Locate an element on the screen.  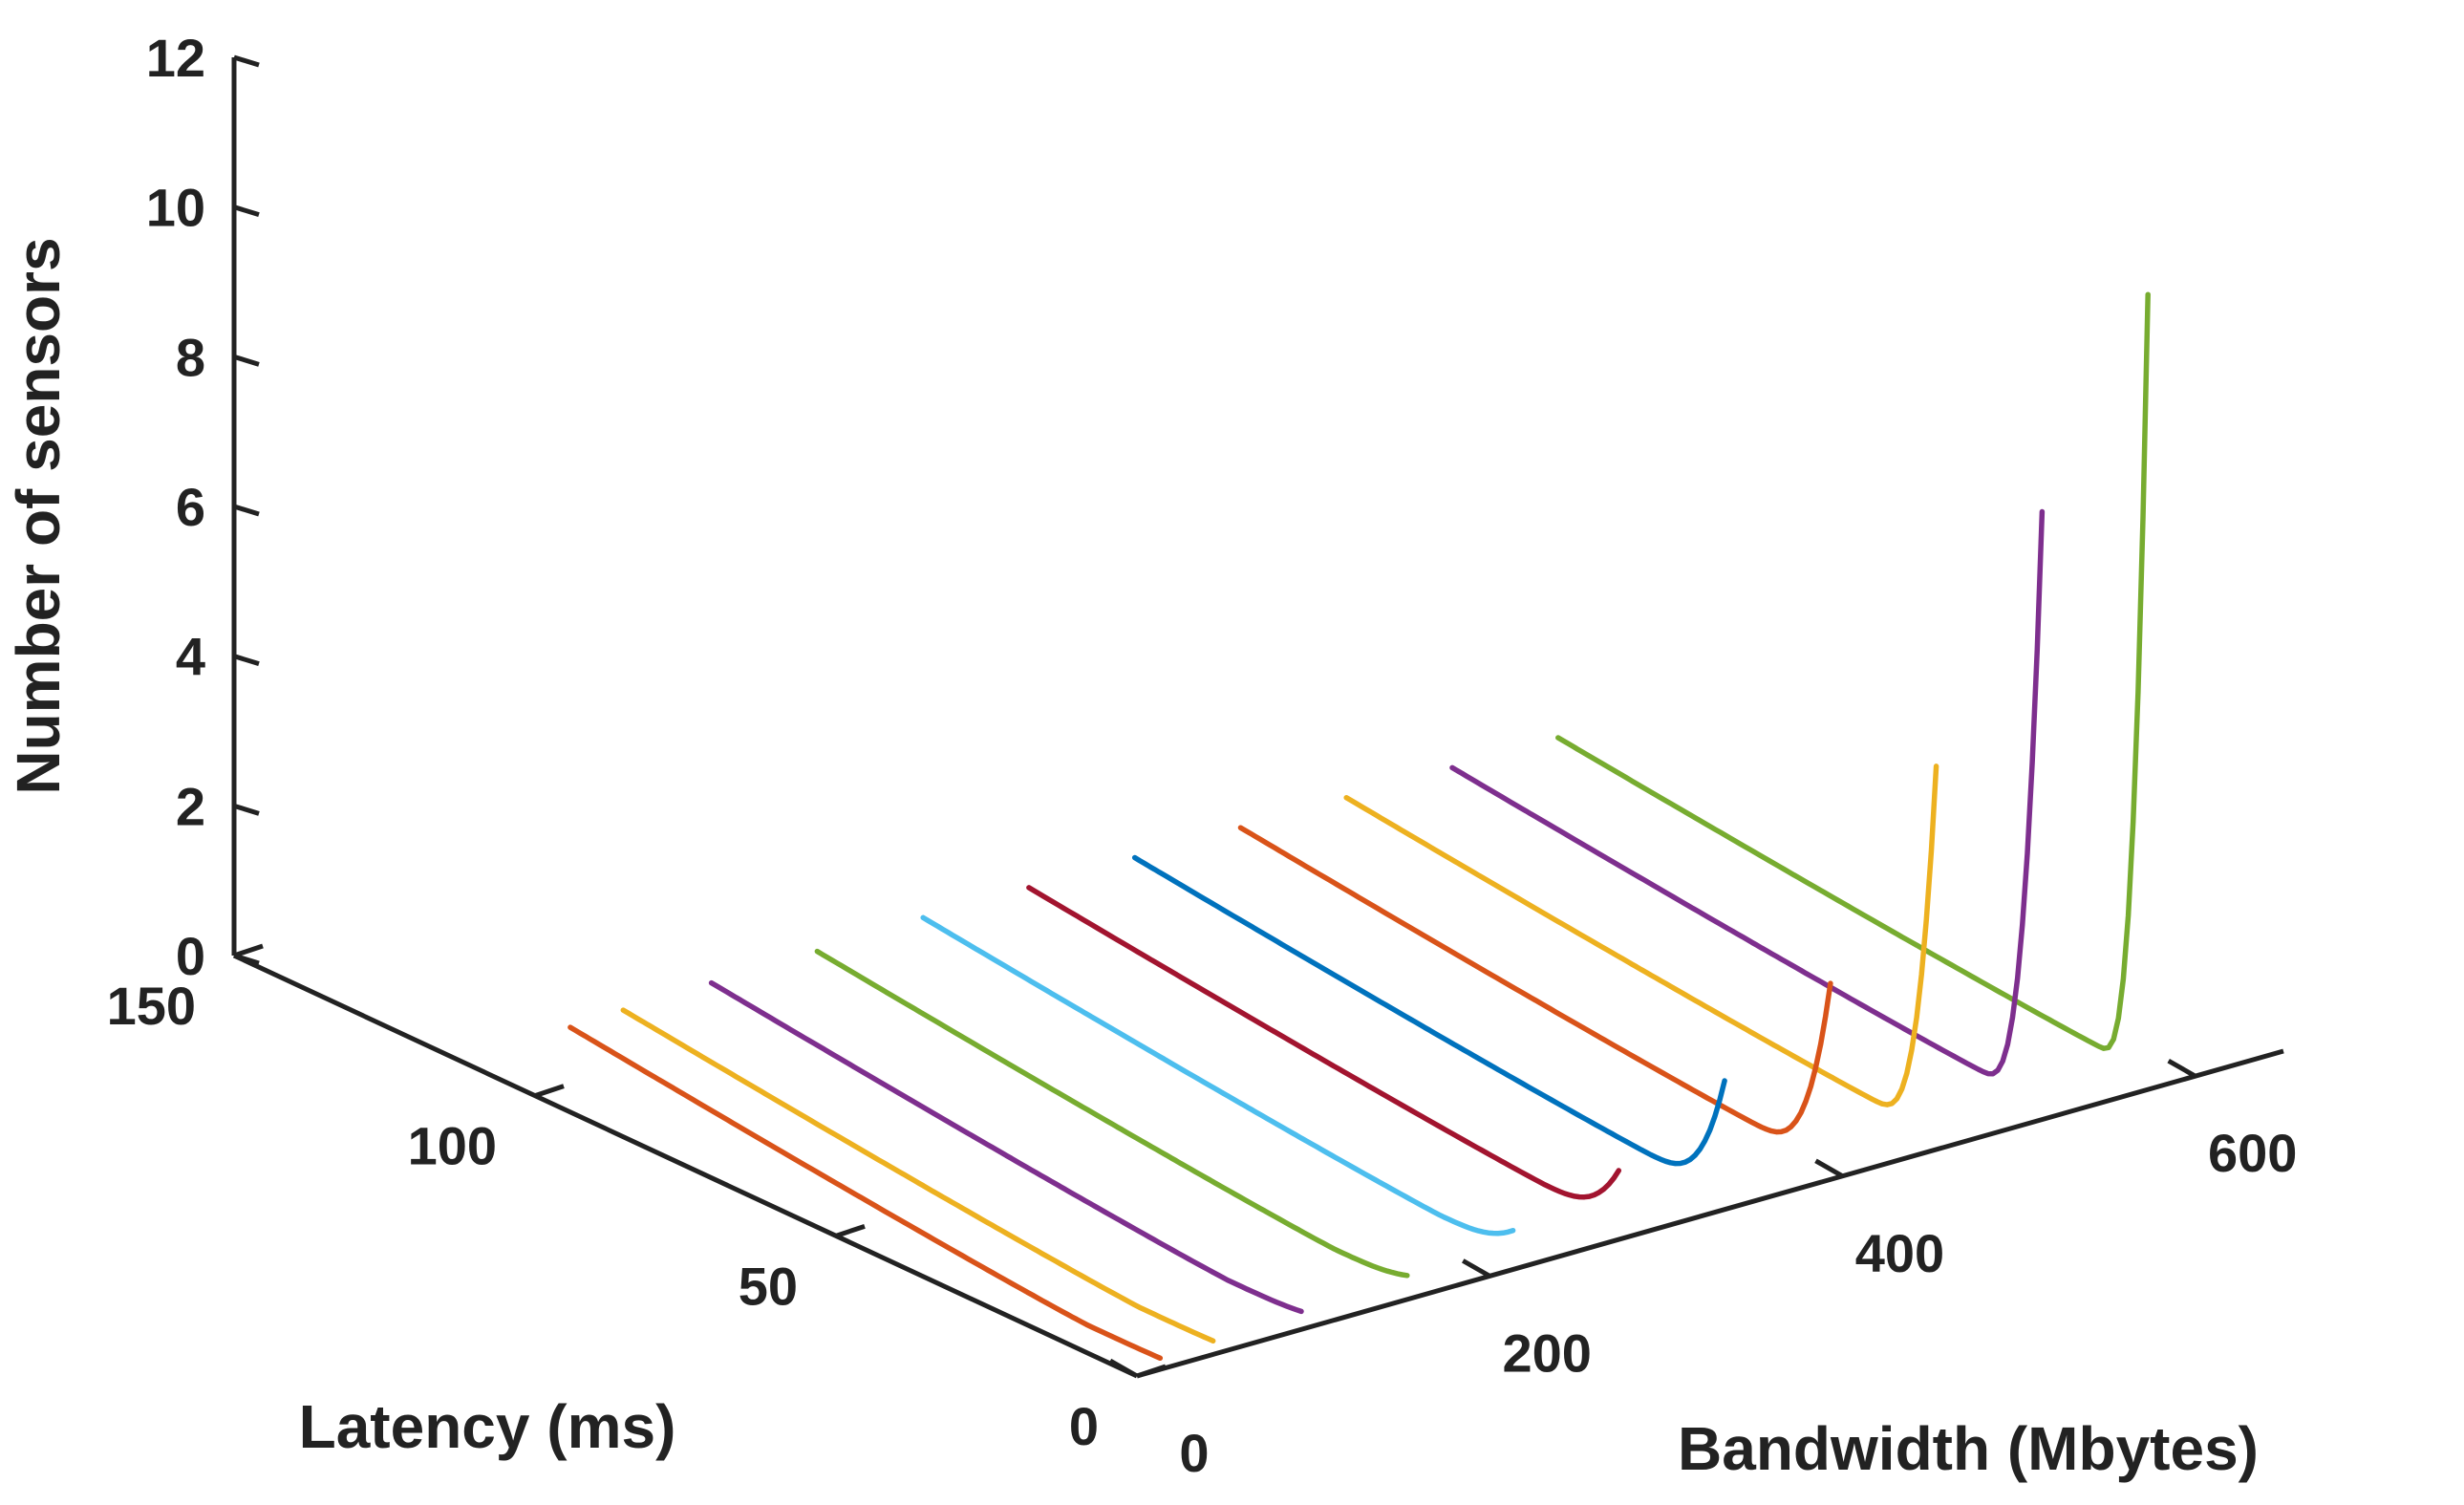
z-tick-label: 10 is located at coordinates (175, 208).